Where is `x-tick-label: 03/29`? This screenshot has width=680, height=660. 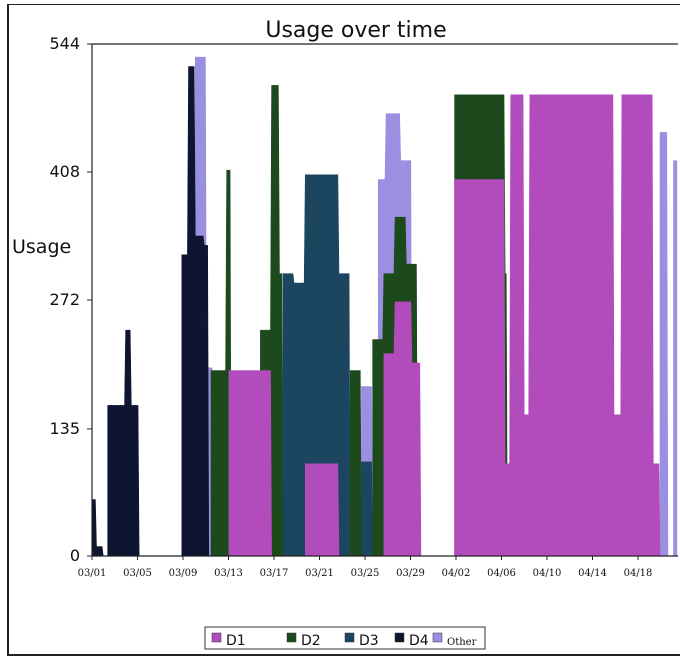 x-tick-label: 03/29 is located at coordinates (410, 573).